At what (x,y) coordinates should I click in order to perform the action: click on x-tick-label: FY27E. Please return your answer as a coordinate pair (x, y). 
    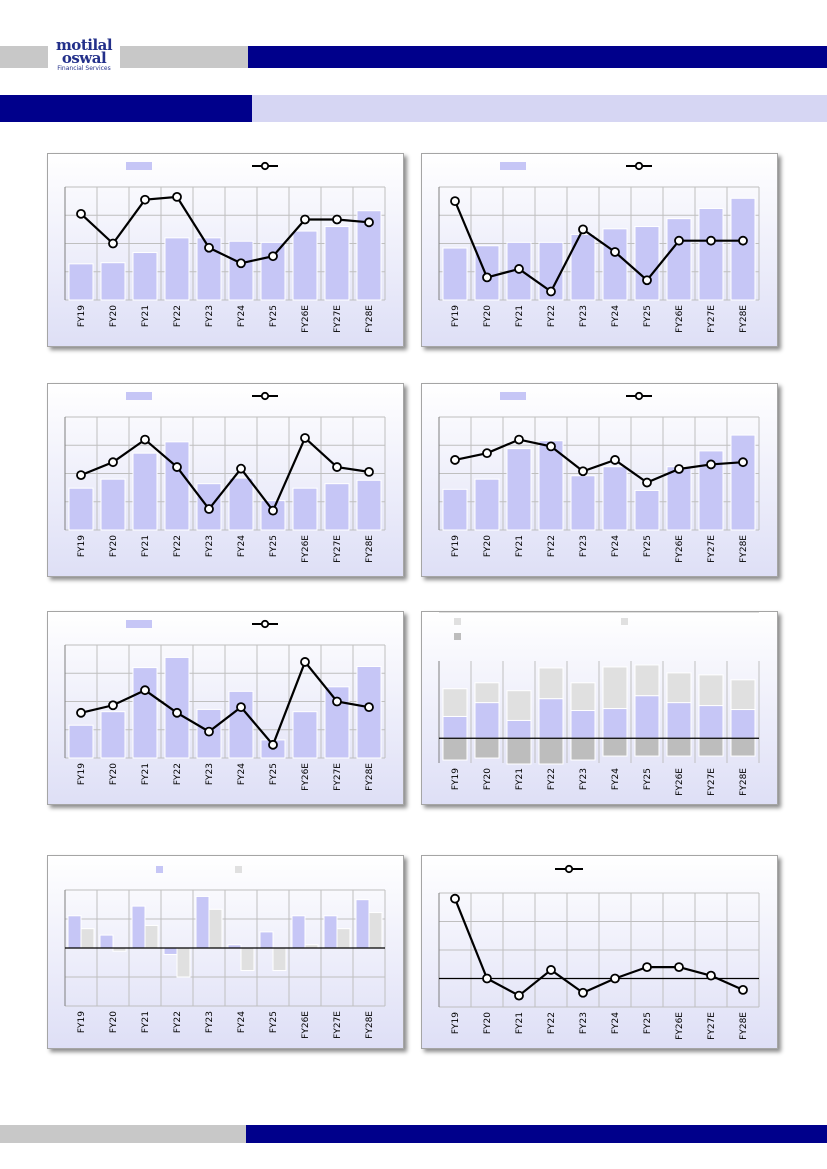
    Looking at the image, I should click on (712, 1026).